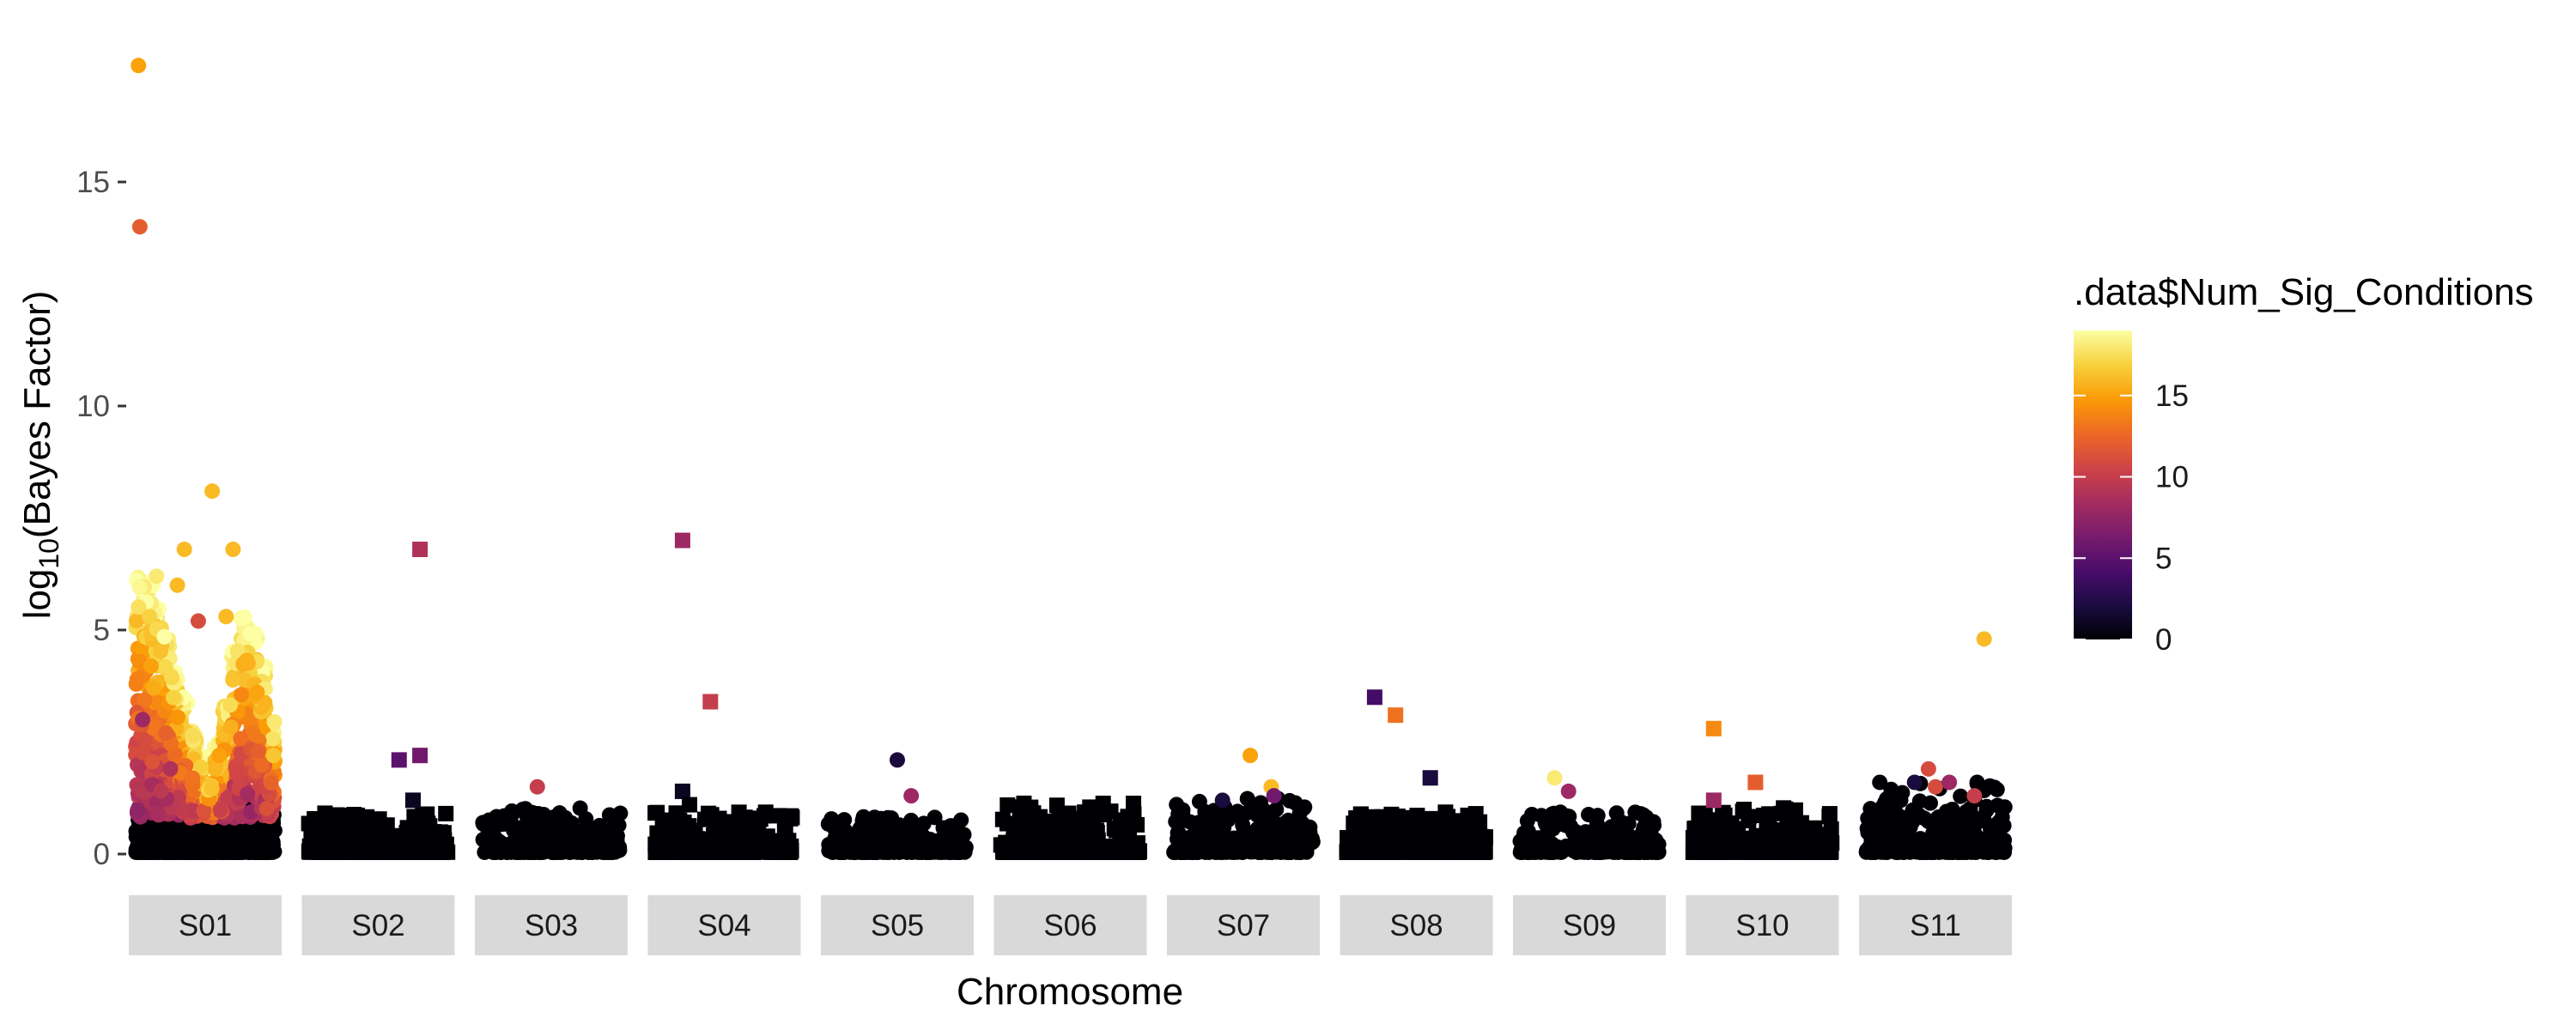 This screenshot has width=2576, height=1030. What do you see at coordinates (2163, 558) in the screenshot?
I see `legend-tick-label: 5` at bounding box center [2163, 558].